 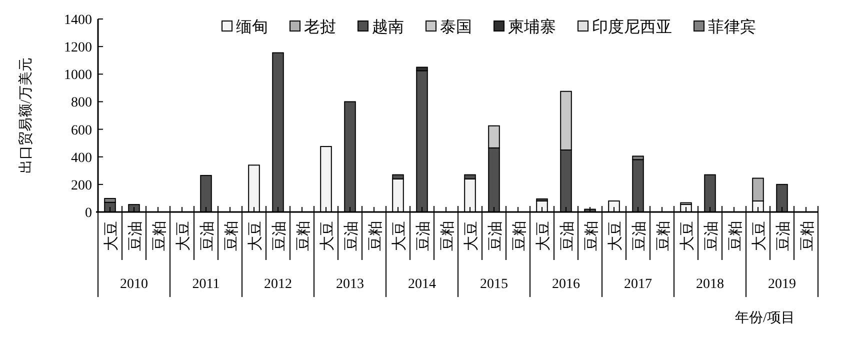 What do you see at coordinates (388, 27) in the screenshot?
I see `legend-label: 越南` at bounding box center [388, 27].